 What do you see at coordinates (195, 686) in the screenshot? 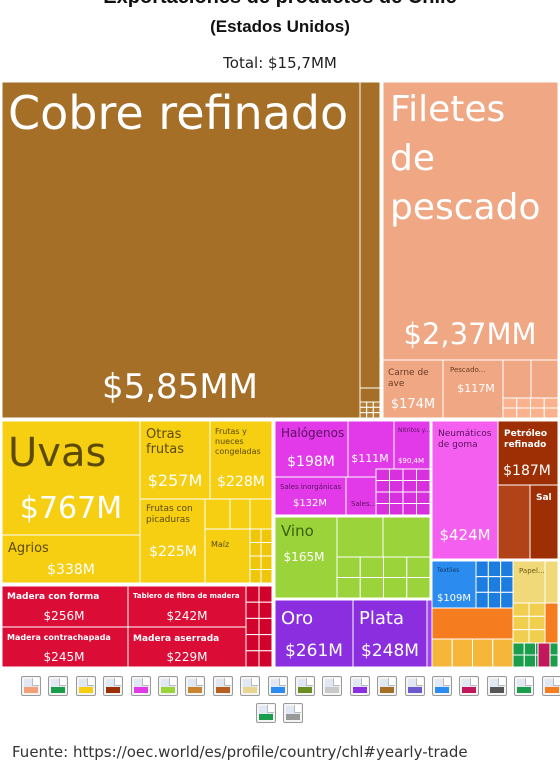
I see `animal-hides-icon` at bounding box center [195, 686].